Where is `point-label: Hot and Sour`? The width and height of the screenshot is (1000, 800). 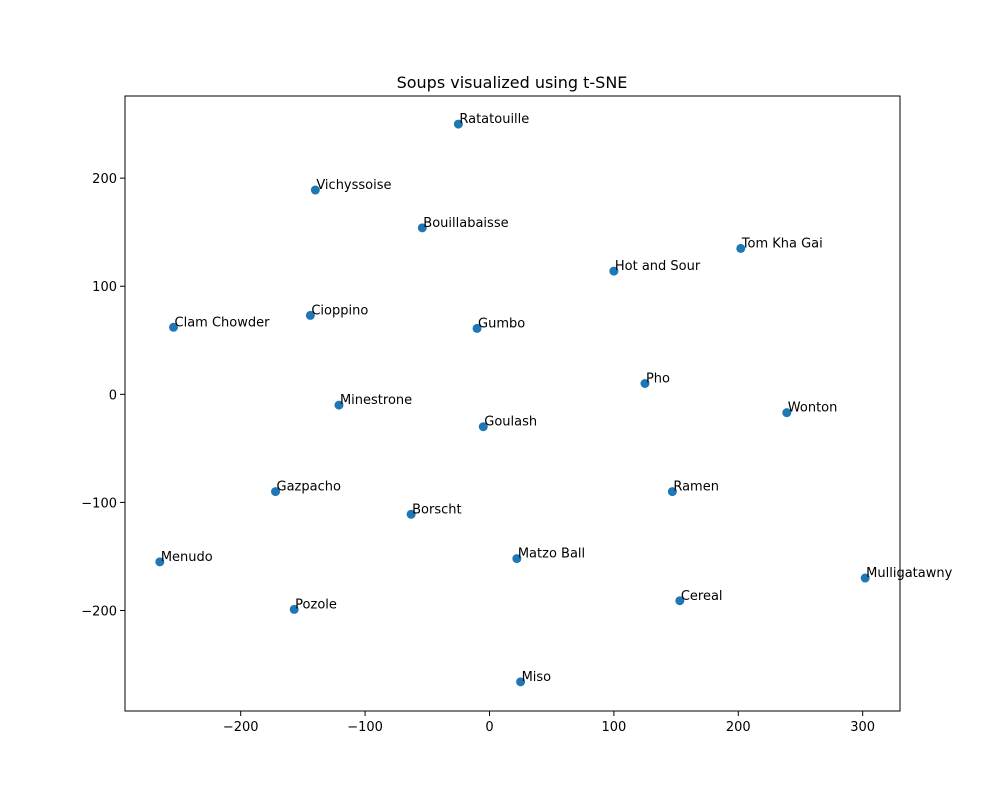 point-label: Hot and Sour is located at coordinates (658, 266).